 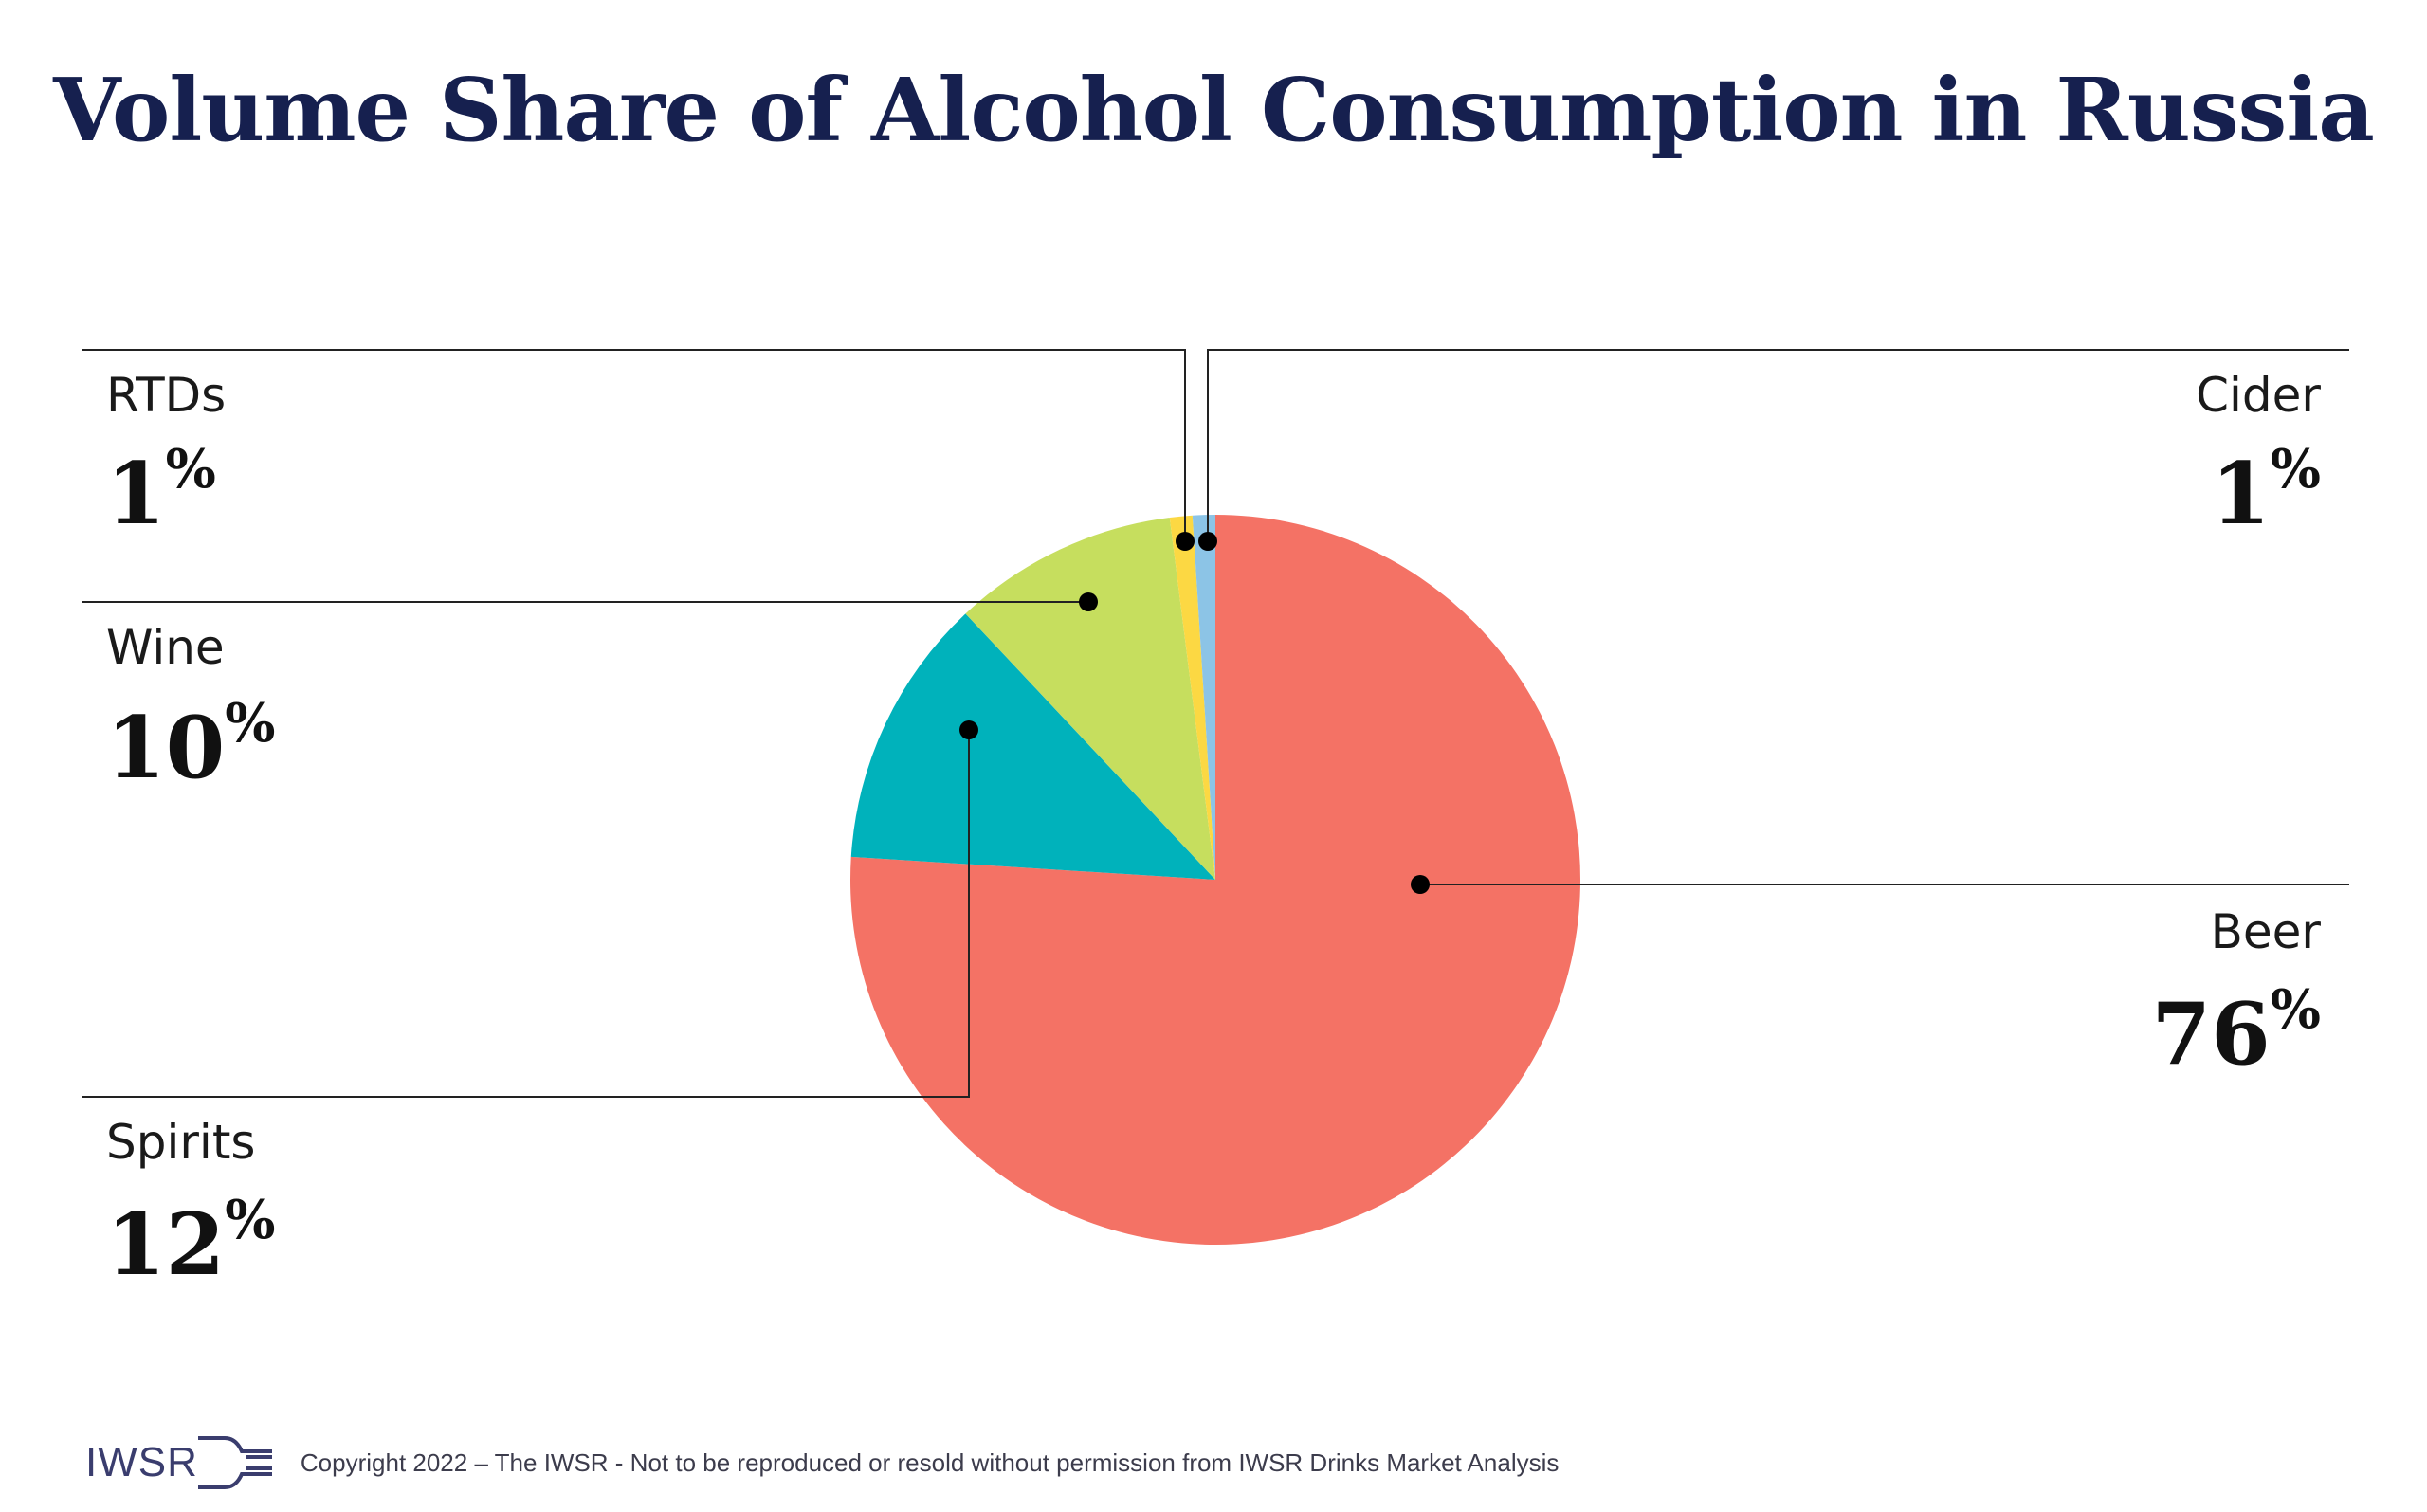 What do you see at coordinates (1088, 602) in the screenshot?
I see `leader-dot-wine` at bounding box center [1088, 602].